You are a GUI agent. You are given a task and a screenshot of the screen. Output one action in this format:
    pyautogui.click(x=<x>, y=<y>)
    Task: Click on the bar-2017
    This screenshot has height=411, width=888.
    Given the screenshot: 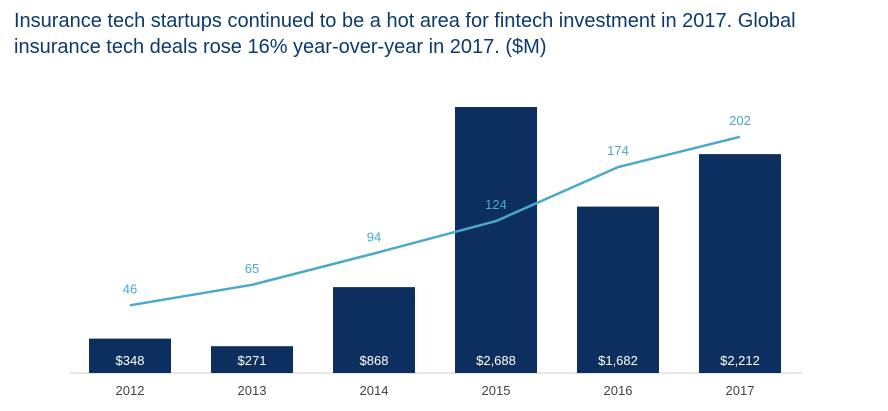 What is the action you would take?
    pyautogui.click(x=740, y=263)
    